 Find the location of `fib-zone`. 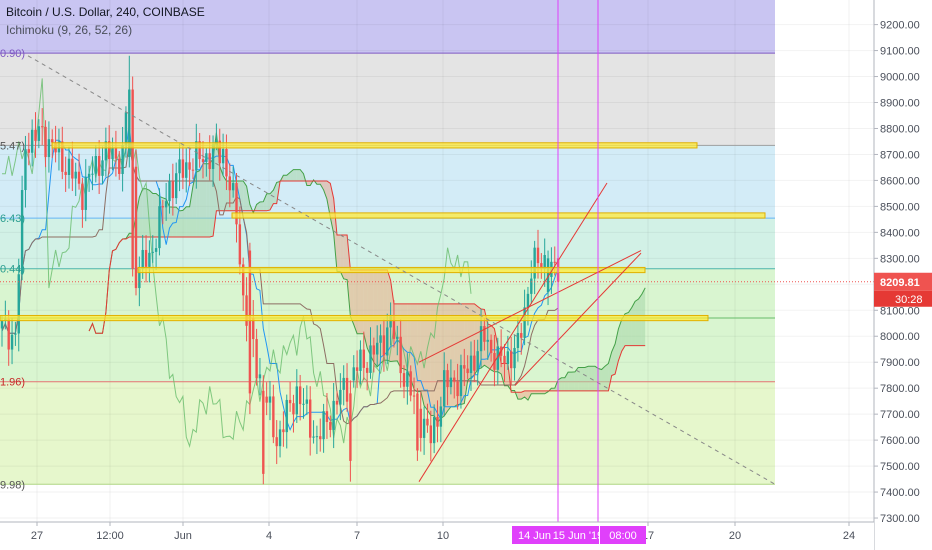

fib-zone is located at coordinates (387, 243).